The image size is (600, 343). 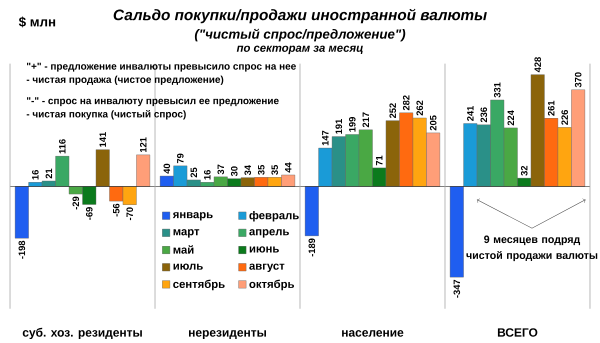 What do you see at coordinates (103, 139) in the screenshot?
I see `data-label: 141` at bounding box center [103, 139].